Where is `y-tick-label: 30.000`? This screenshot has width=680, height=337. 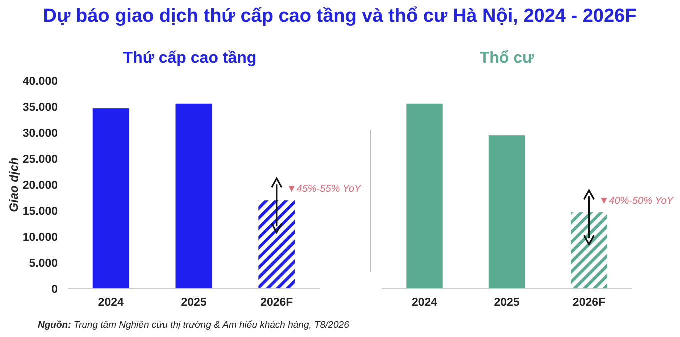
y-tick-label: 30.000 is located at coordinates (40, 134).